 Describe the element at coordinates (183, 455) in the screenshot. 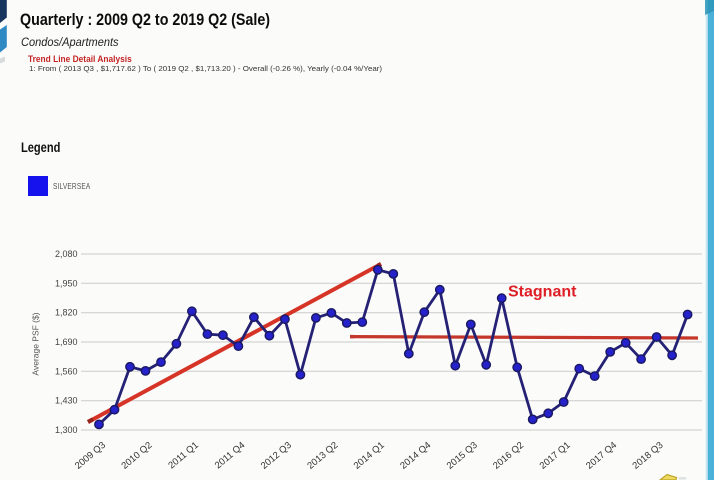

I see `svg-text: 2011 Q1` at that location.